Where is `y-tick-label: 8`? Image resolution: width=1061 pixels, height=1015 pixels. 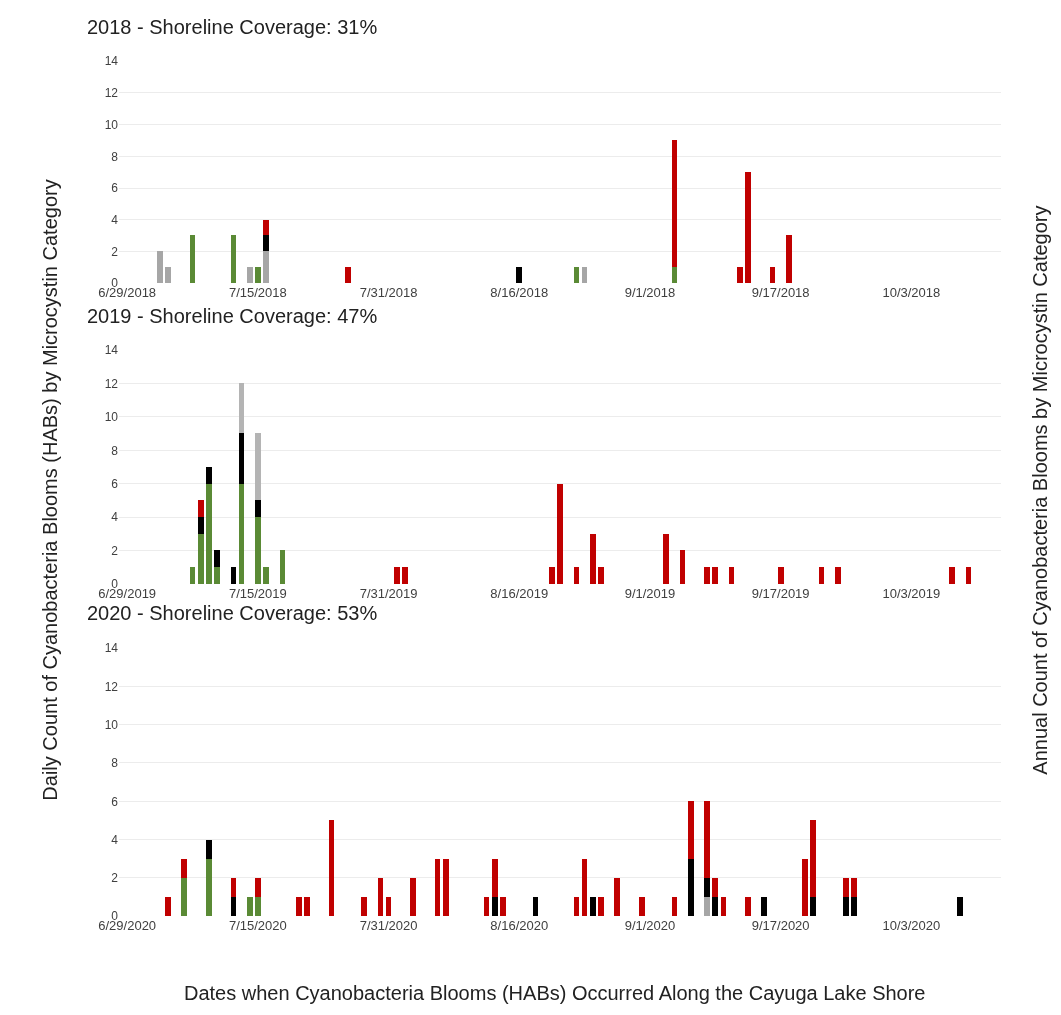 y-tick-label: 8 is located at coordinates (115, 156).